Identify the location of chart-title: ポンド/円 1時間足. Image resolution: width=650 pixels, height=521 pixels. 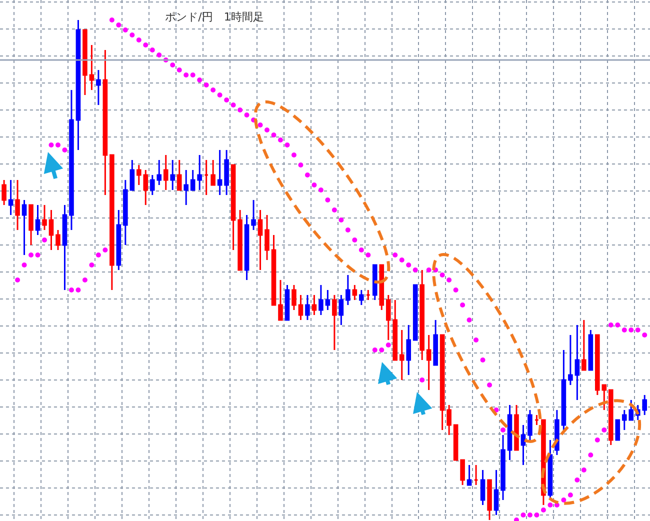
(214, 17).